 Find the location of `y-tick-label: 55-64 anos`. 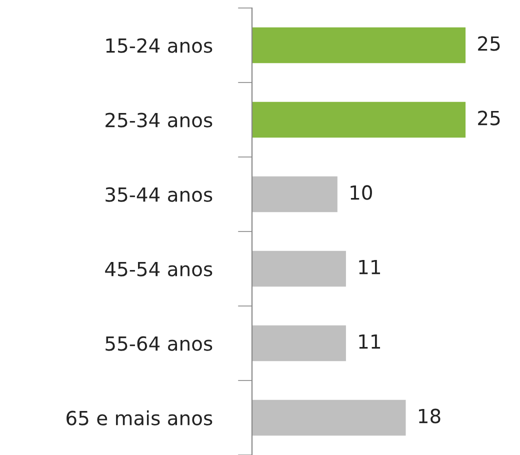

y-tick-label: 55-64 anos is located at coordinates (159, 343).